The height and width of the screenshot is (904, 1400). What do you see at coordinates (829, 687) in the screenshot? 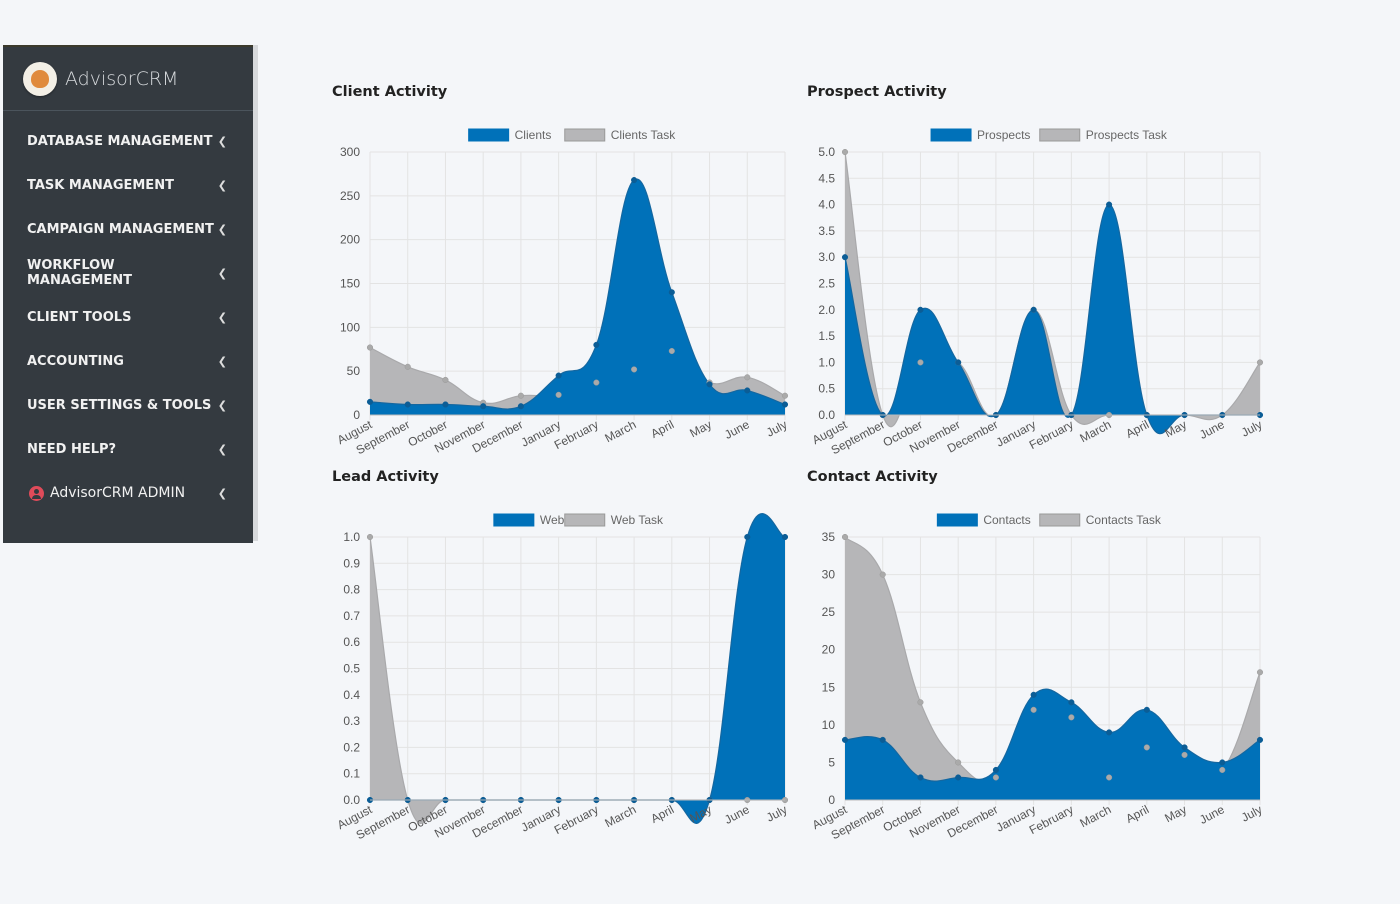
I see `y-tick-label: 15` at bounding box center [829, 687].